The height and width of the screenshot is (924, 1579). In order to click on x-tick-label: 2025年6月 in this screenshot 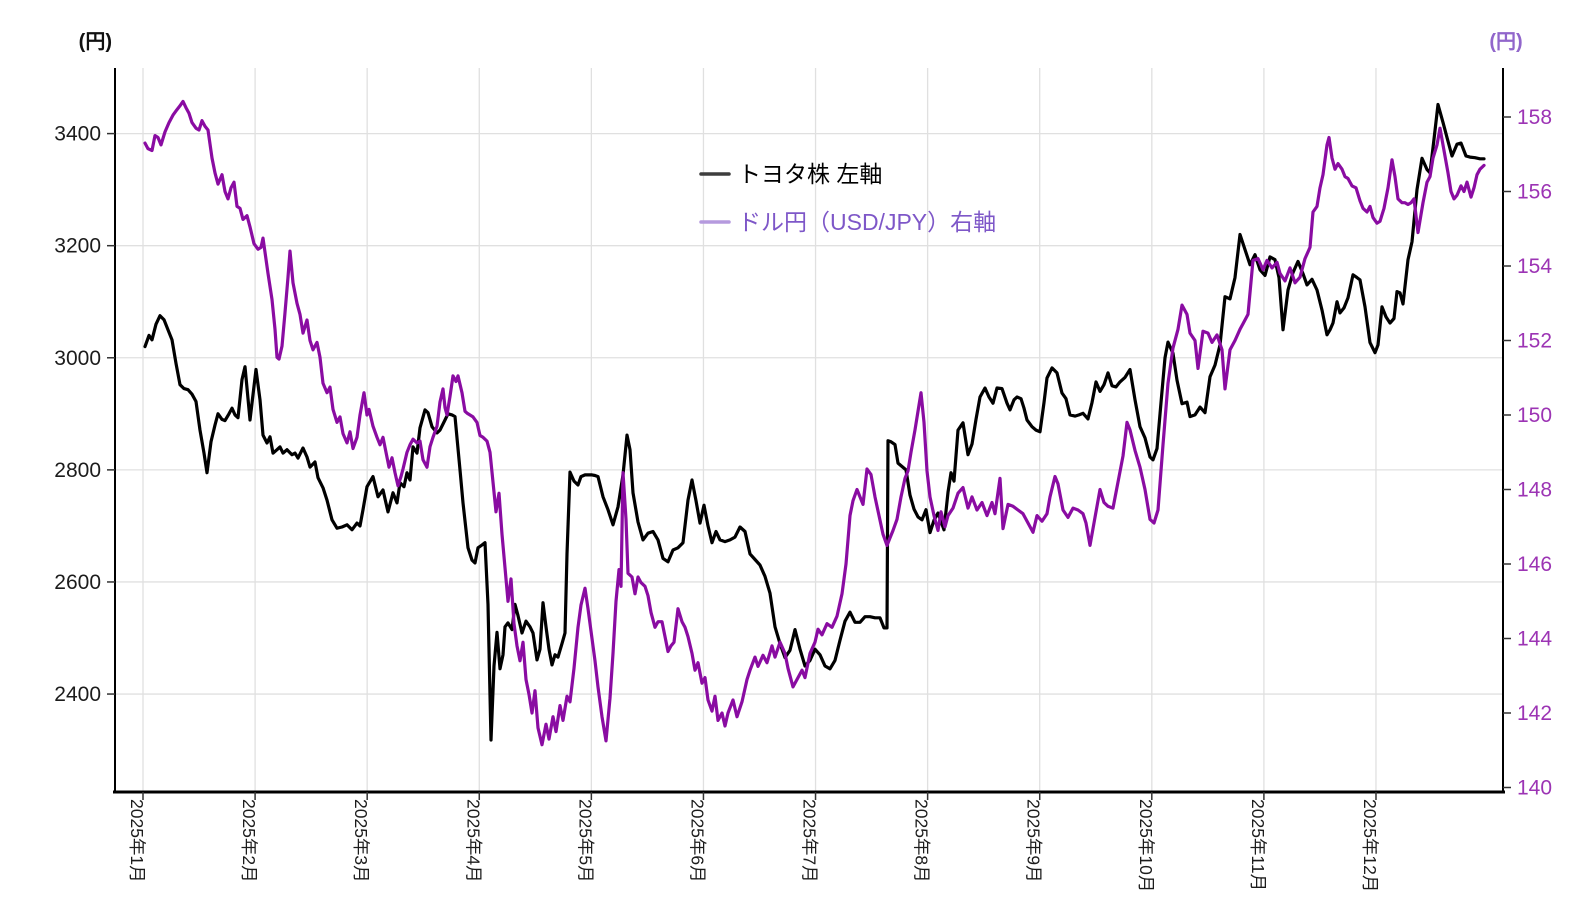, I will do `click(697, 841)`.